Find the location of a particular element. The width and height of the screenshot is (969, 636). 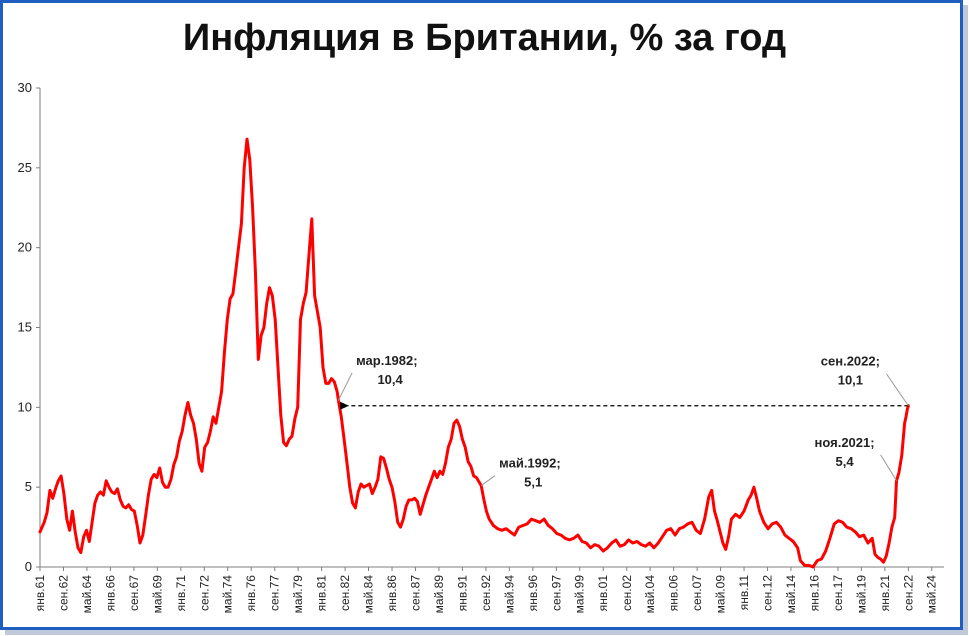

y-tick-label: 5 is located at coordinates (28, 486).